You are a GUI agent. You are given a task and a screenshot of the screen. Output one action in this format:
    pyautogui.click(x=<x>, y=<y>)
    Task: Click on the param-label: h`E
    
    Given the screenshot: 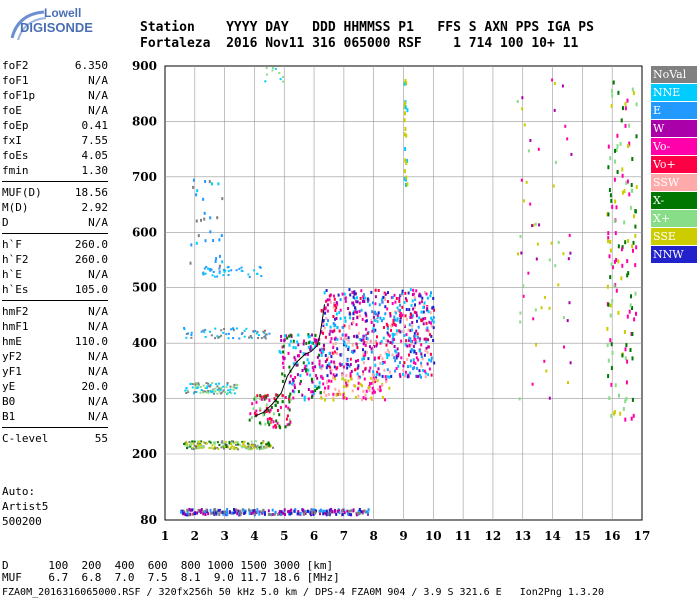 What is the action you would take?
    pyautogui.click(x=12, y=274)
    